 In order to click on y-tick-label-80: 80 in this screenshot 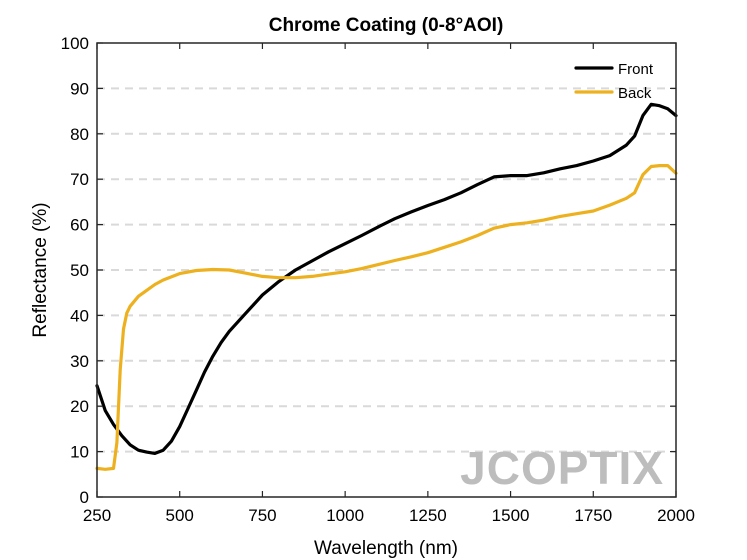, I will do `click(79, 134)`.